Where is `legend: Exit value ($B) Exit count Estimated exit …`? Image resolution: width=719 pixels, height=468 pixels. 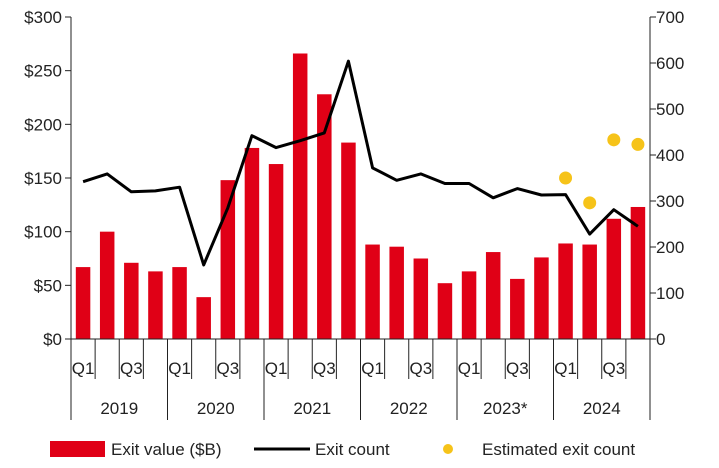 legend: Exit value ($B) Exit count Estimated exit … is located at coordinates (342, 449).